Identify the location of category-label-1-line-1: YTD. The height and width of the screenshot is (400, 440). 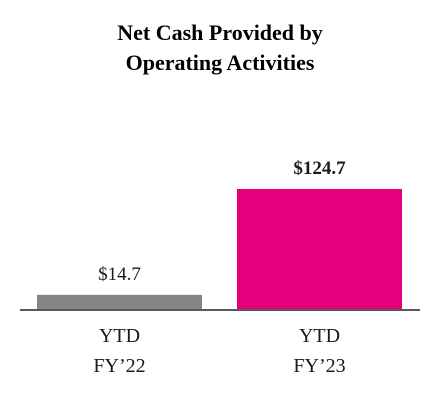
(119, 336).